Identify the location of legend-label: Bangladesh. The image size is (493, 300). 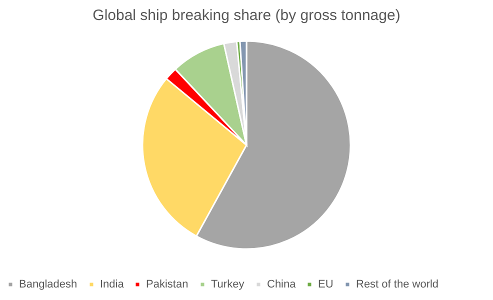
(48, 284).